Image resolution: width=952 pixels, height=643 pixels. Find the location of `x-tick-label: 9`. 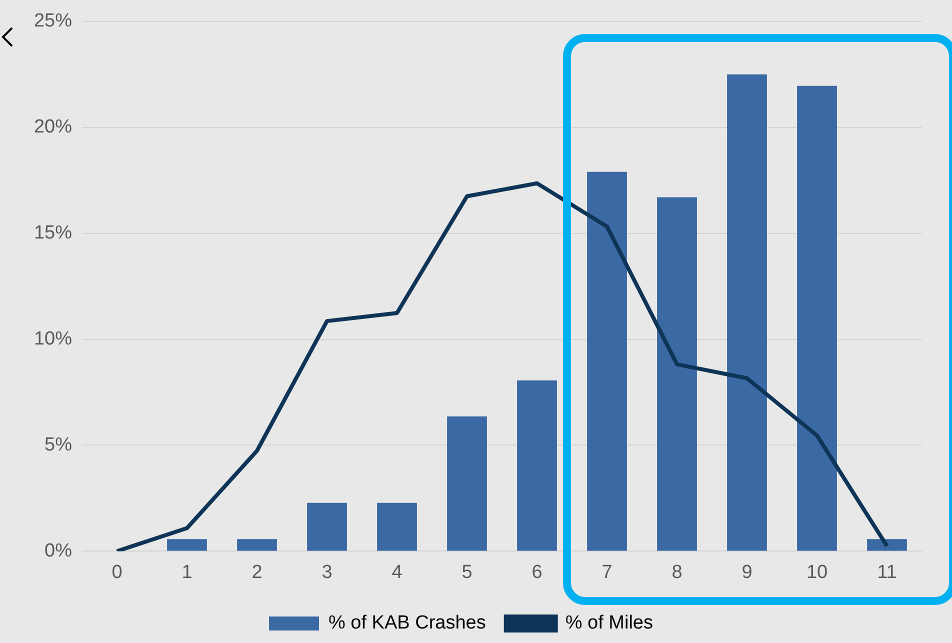

x-tick-label: 9 is located at coordinates (747, 572).